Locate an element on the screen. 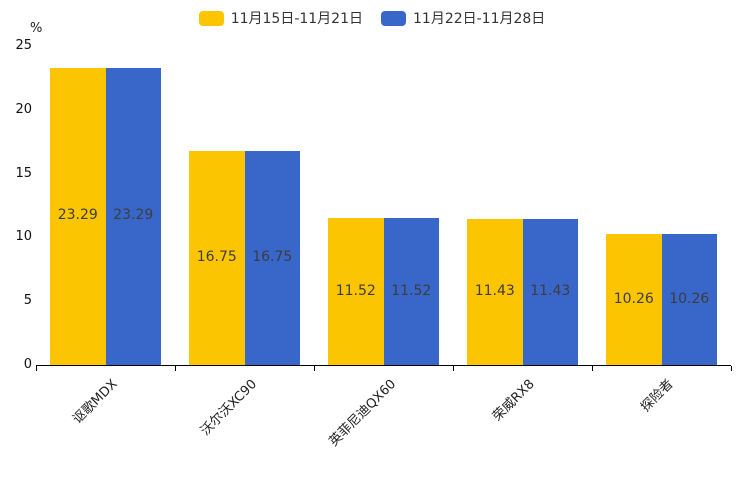  x-axis-line is located at coordinates (383, 365).